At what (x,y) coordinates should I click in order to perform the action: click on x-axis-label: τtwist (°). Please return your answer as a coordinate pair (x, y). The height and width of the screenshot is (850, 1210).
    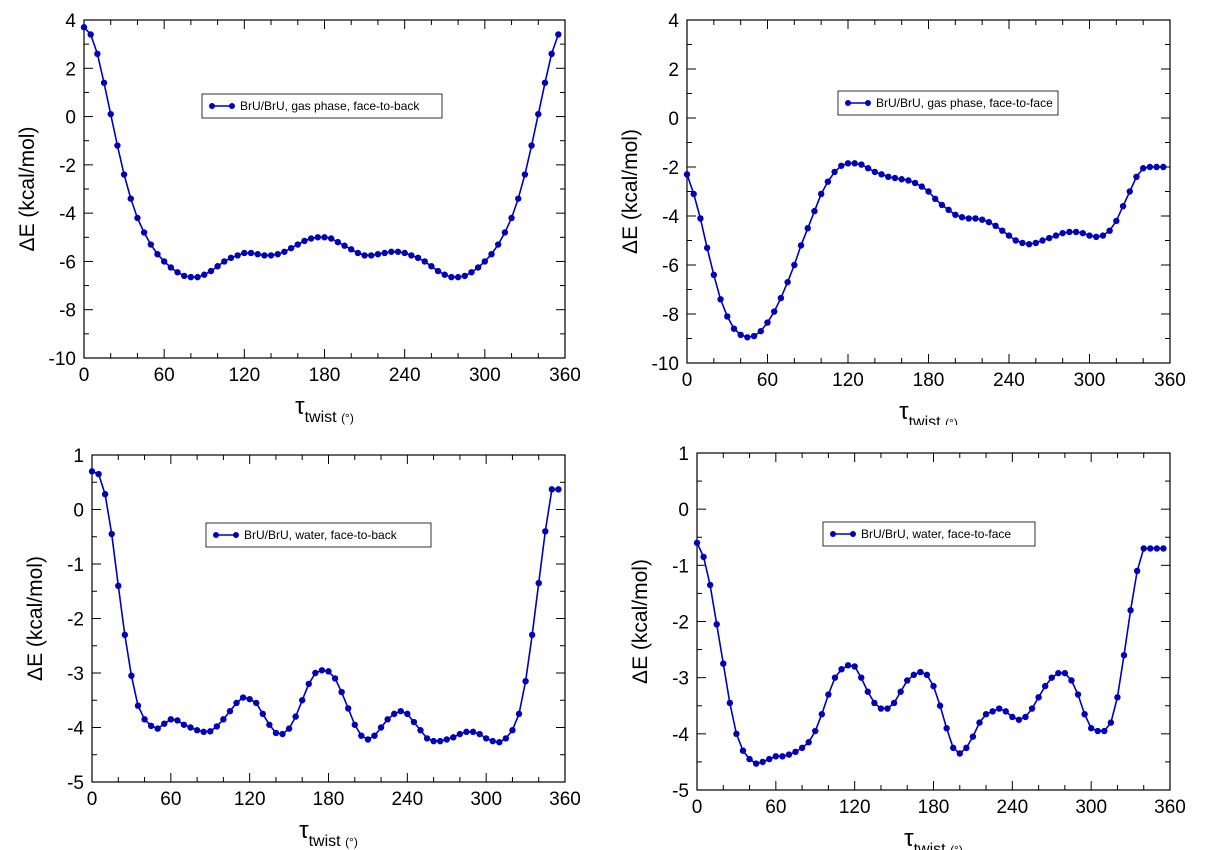
    Looking at the image, I should click on (328, 833).